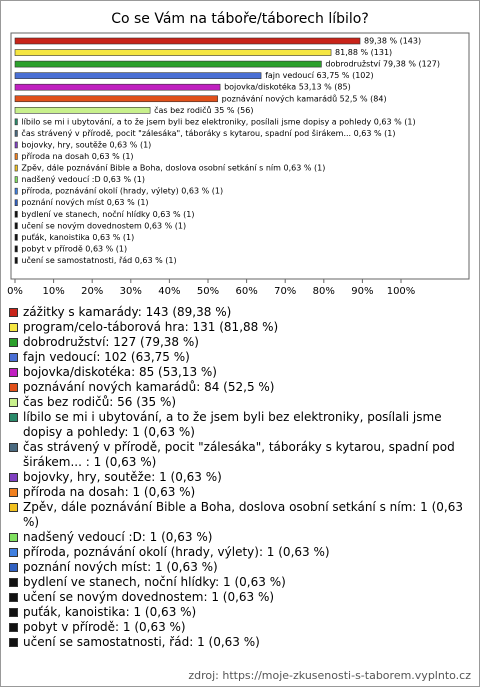 The width and height of the screenshot is (480, 687). I want to click on legend-entry: zážitky s kamarády: 143 (89,38 %), so click(240, 312).